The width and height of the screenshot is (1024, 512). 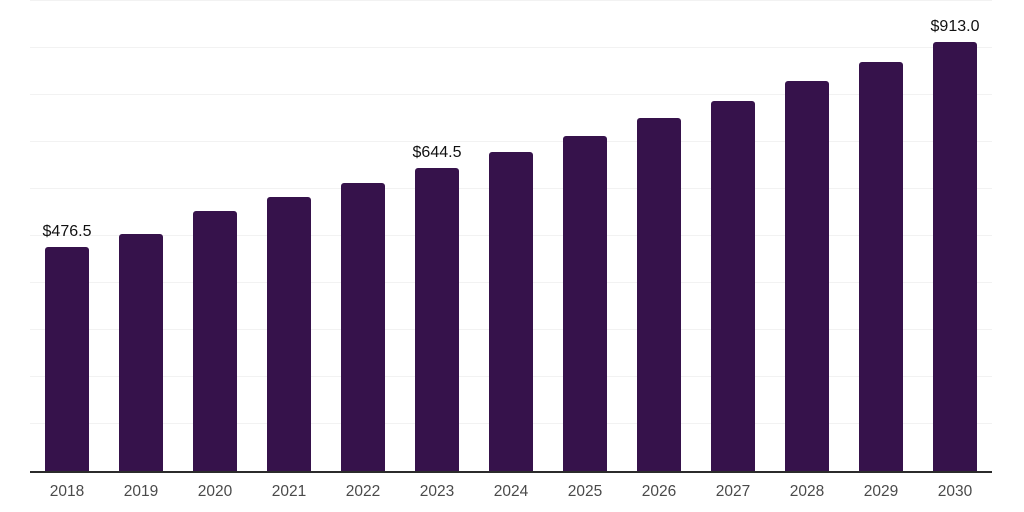 What do you see at coordinates (881, 491) in the screenshot?
I see `x-tick-label: 2029` at bounding box center [881, 491].